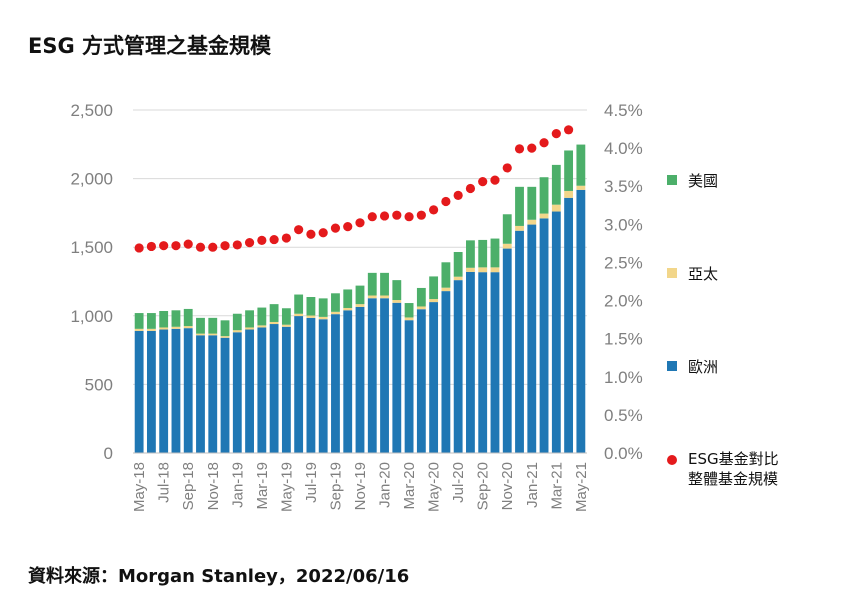 The width and height of the screenshot is (853, 615). I want to click on y-left-tick-label: 500, so click(99, 384).